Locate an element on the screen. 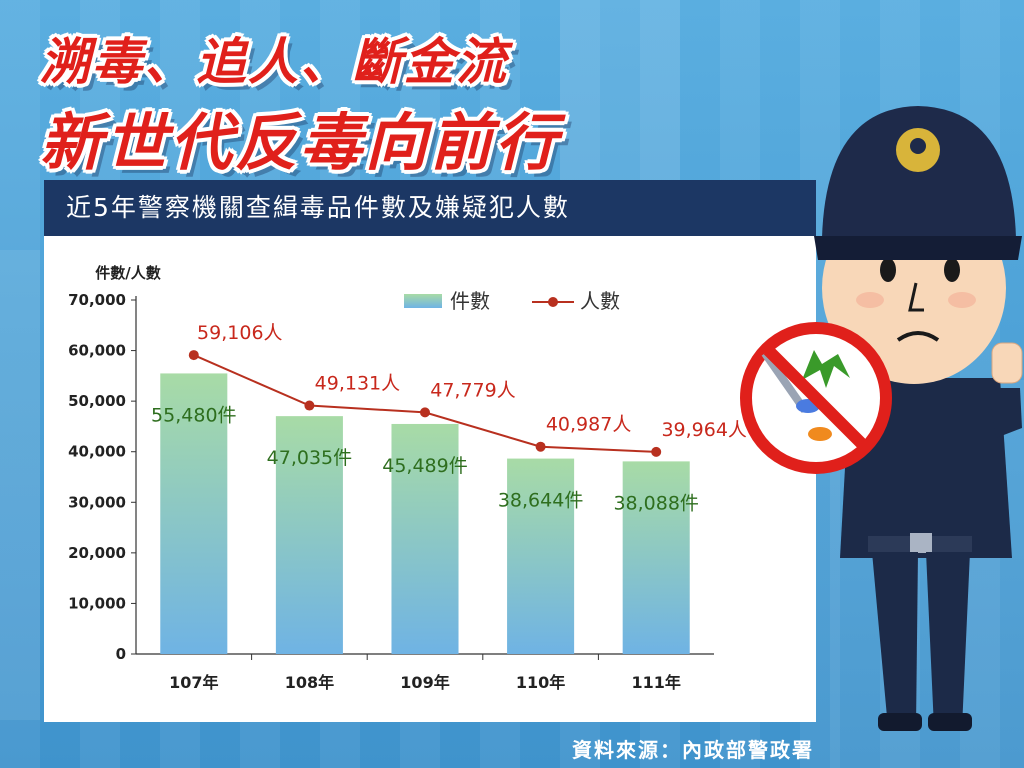  line-data-label: 59,106人 is located at coordinates (239, 333).